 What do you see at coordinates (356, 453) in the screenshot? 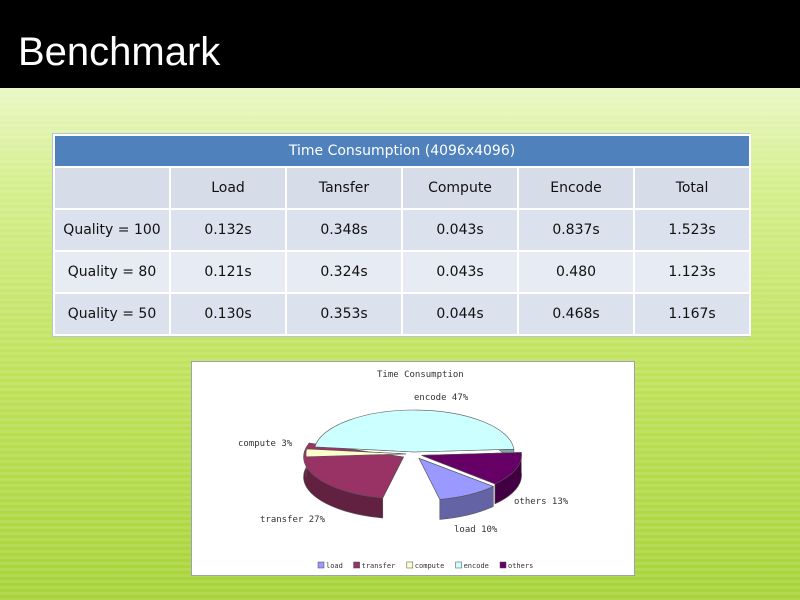
I see `pie-slice-compute` at bounding box center [356, 453].